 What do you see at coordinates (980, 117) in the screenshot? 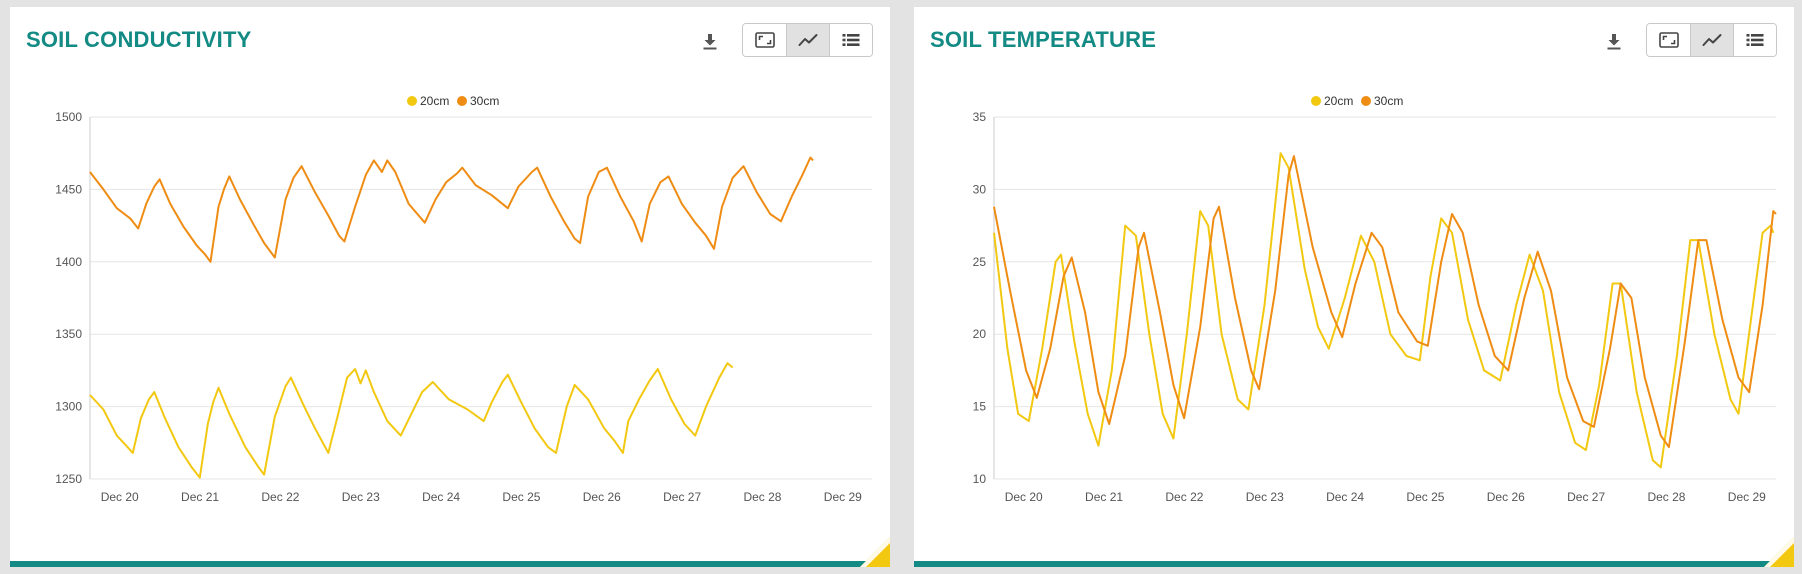
I see `y-tick-label: 35` at bounding box center [980, 117].